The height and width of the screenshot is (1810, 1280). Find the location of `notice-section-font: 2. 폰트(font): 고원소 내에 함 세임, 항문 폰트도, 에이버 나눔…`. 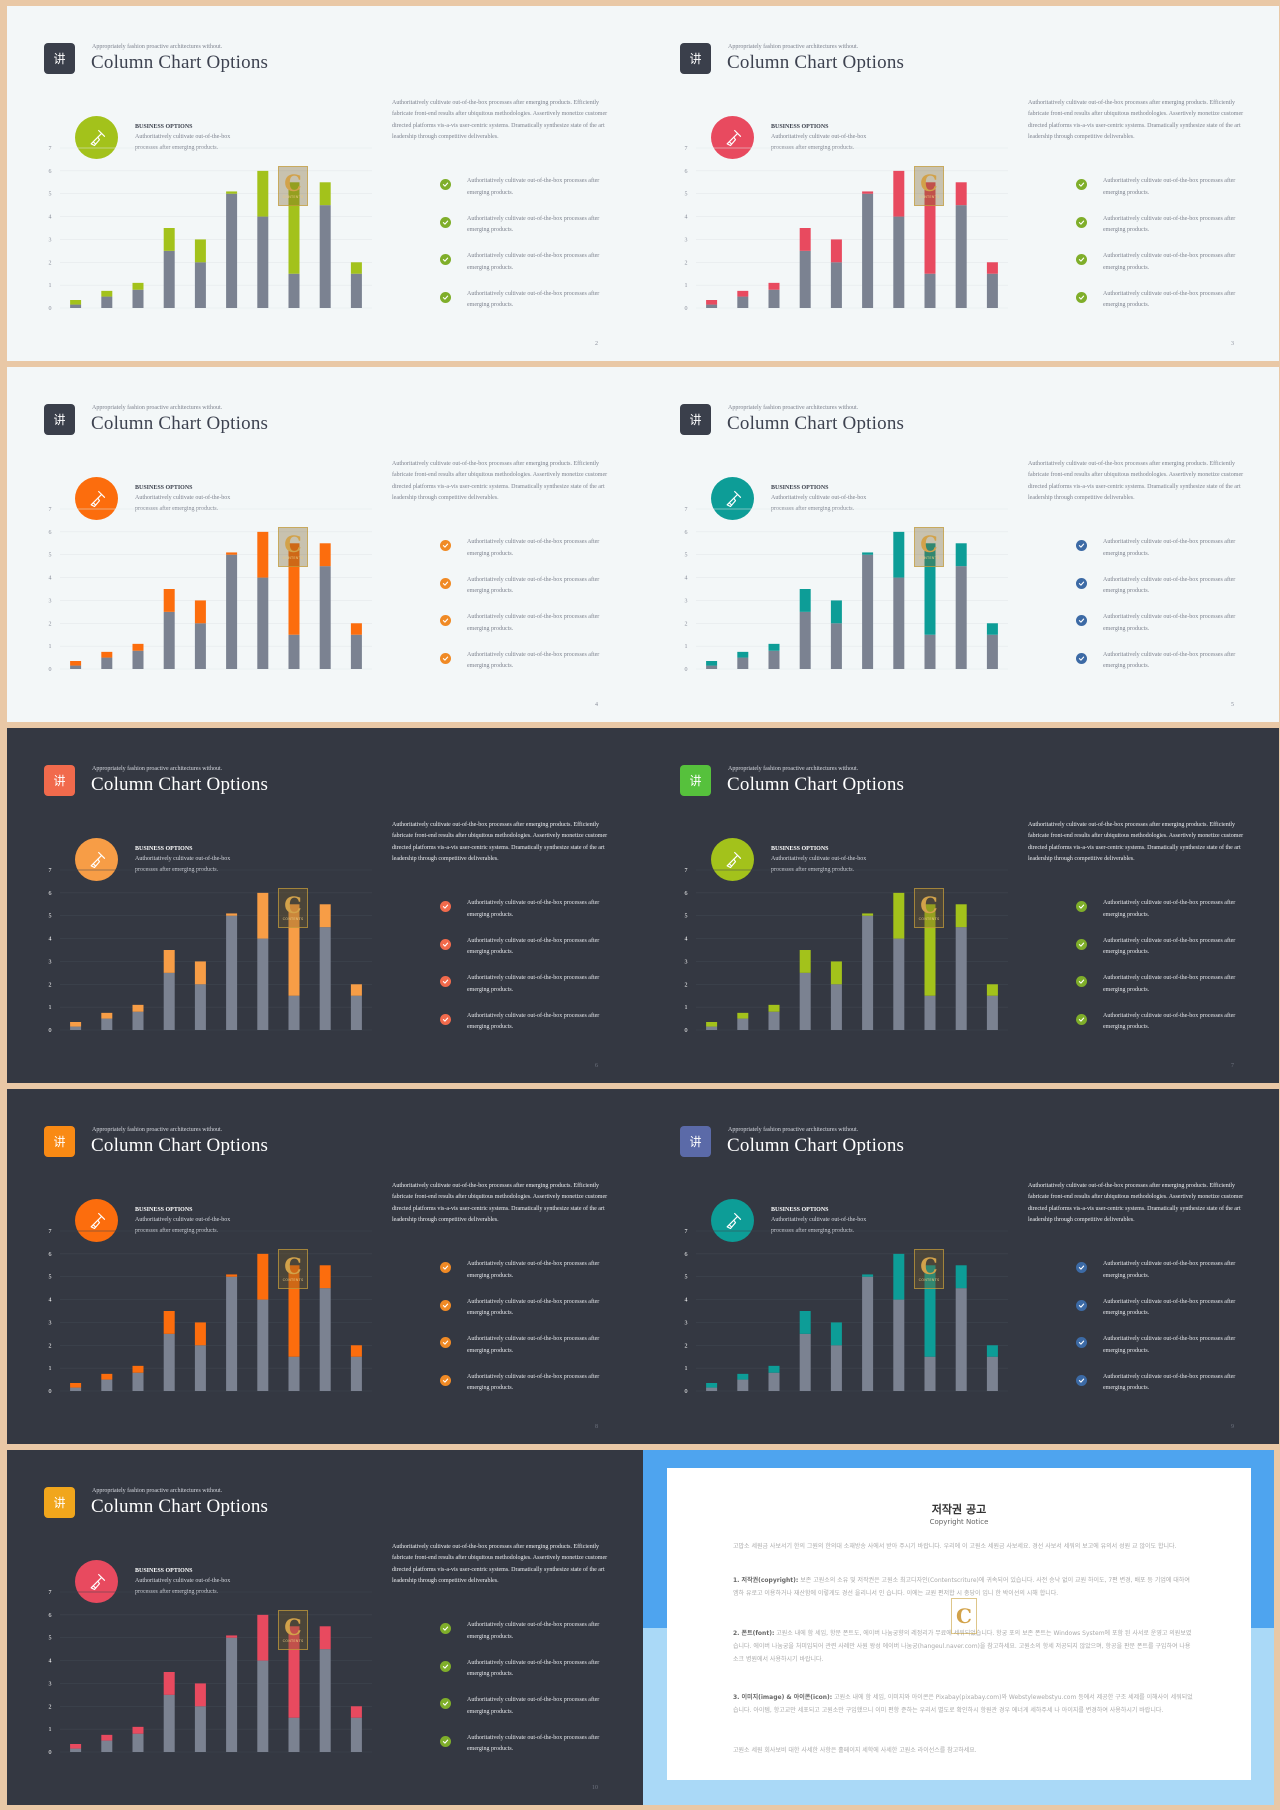

notice-section-font: 2. 폰트(font): 고원소 내에 함 세임, 항문 폰트도, 에이버 나눔… is located at coordinates (963, 1646).